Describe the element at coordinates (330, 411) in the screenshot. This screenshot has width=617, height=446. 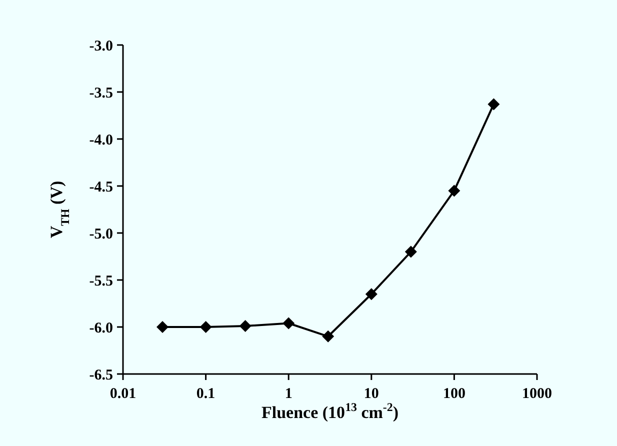
I see `x-axis-title: Fluence (10$^{13}$ cm$^{-2}$)` at that location.